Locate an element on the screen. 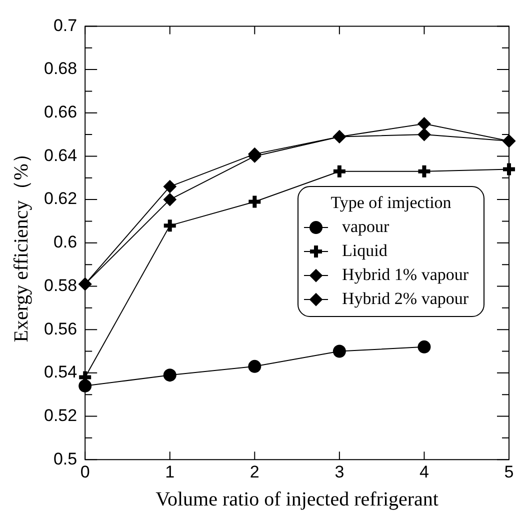 This screenshot has height=522, width=531. x-tick-label: 1 is located at coordinates (170, 472).